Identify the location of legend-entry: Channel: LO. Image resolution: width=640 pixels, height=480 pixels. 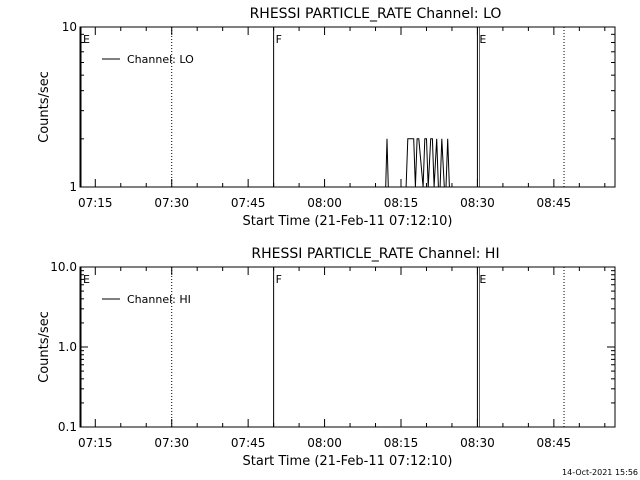
(160, 59).